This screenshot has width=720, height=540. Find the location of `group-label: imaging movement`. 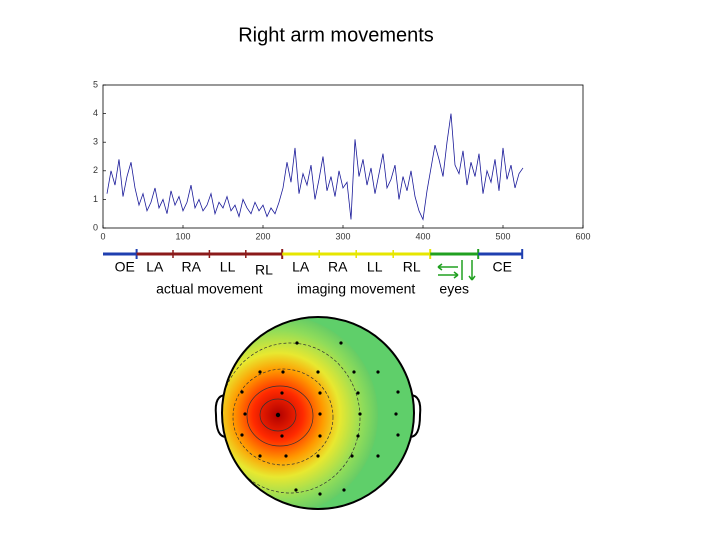

group-label: imaging movement is located at coordinates (356, 289).